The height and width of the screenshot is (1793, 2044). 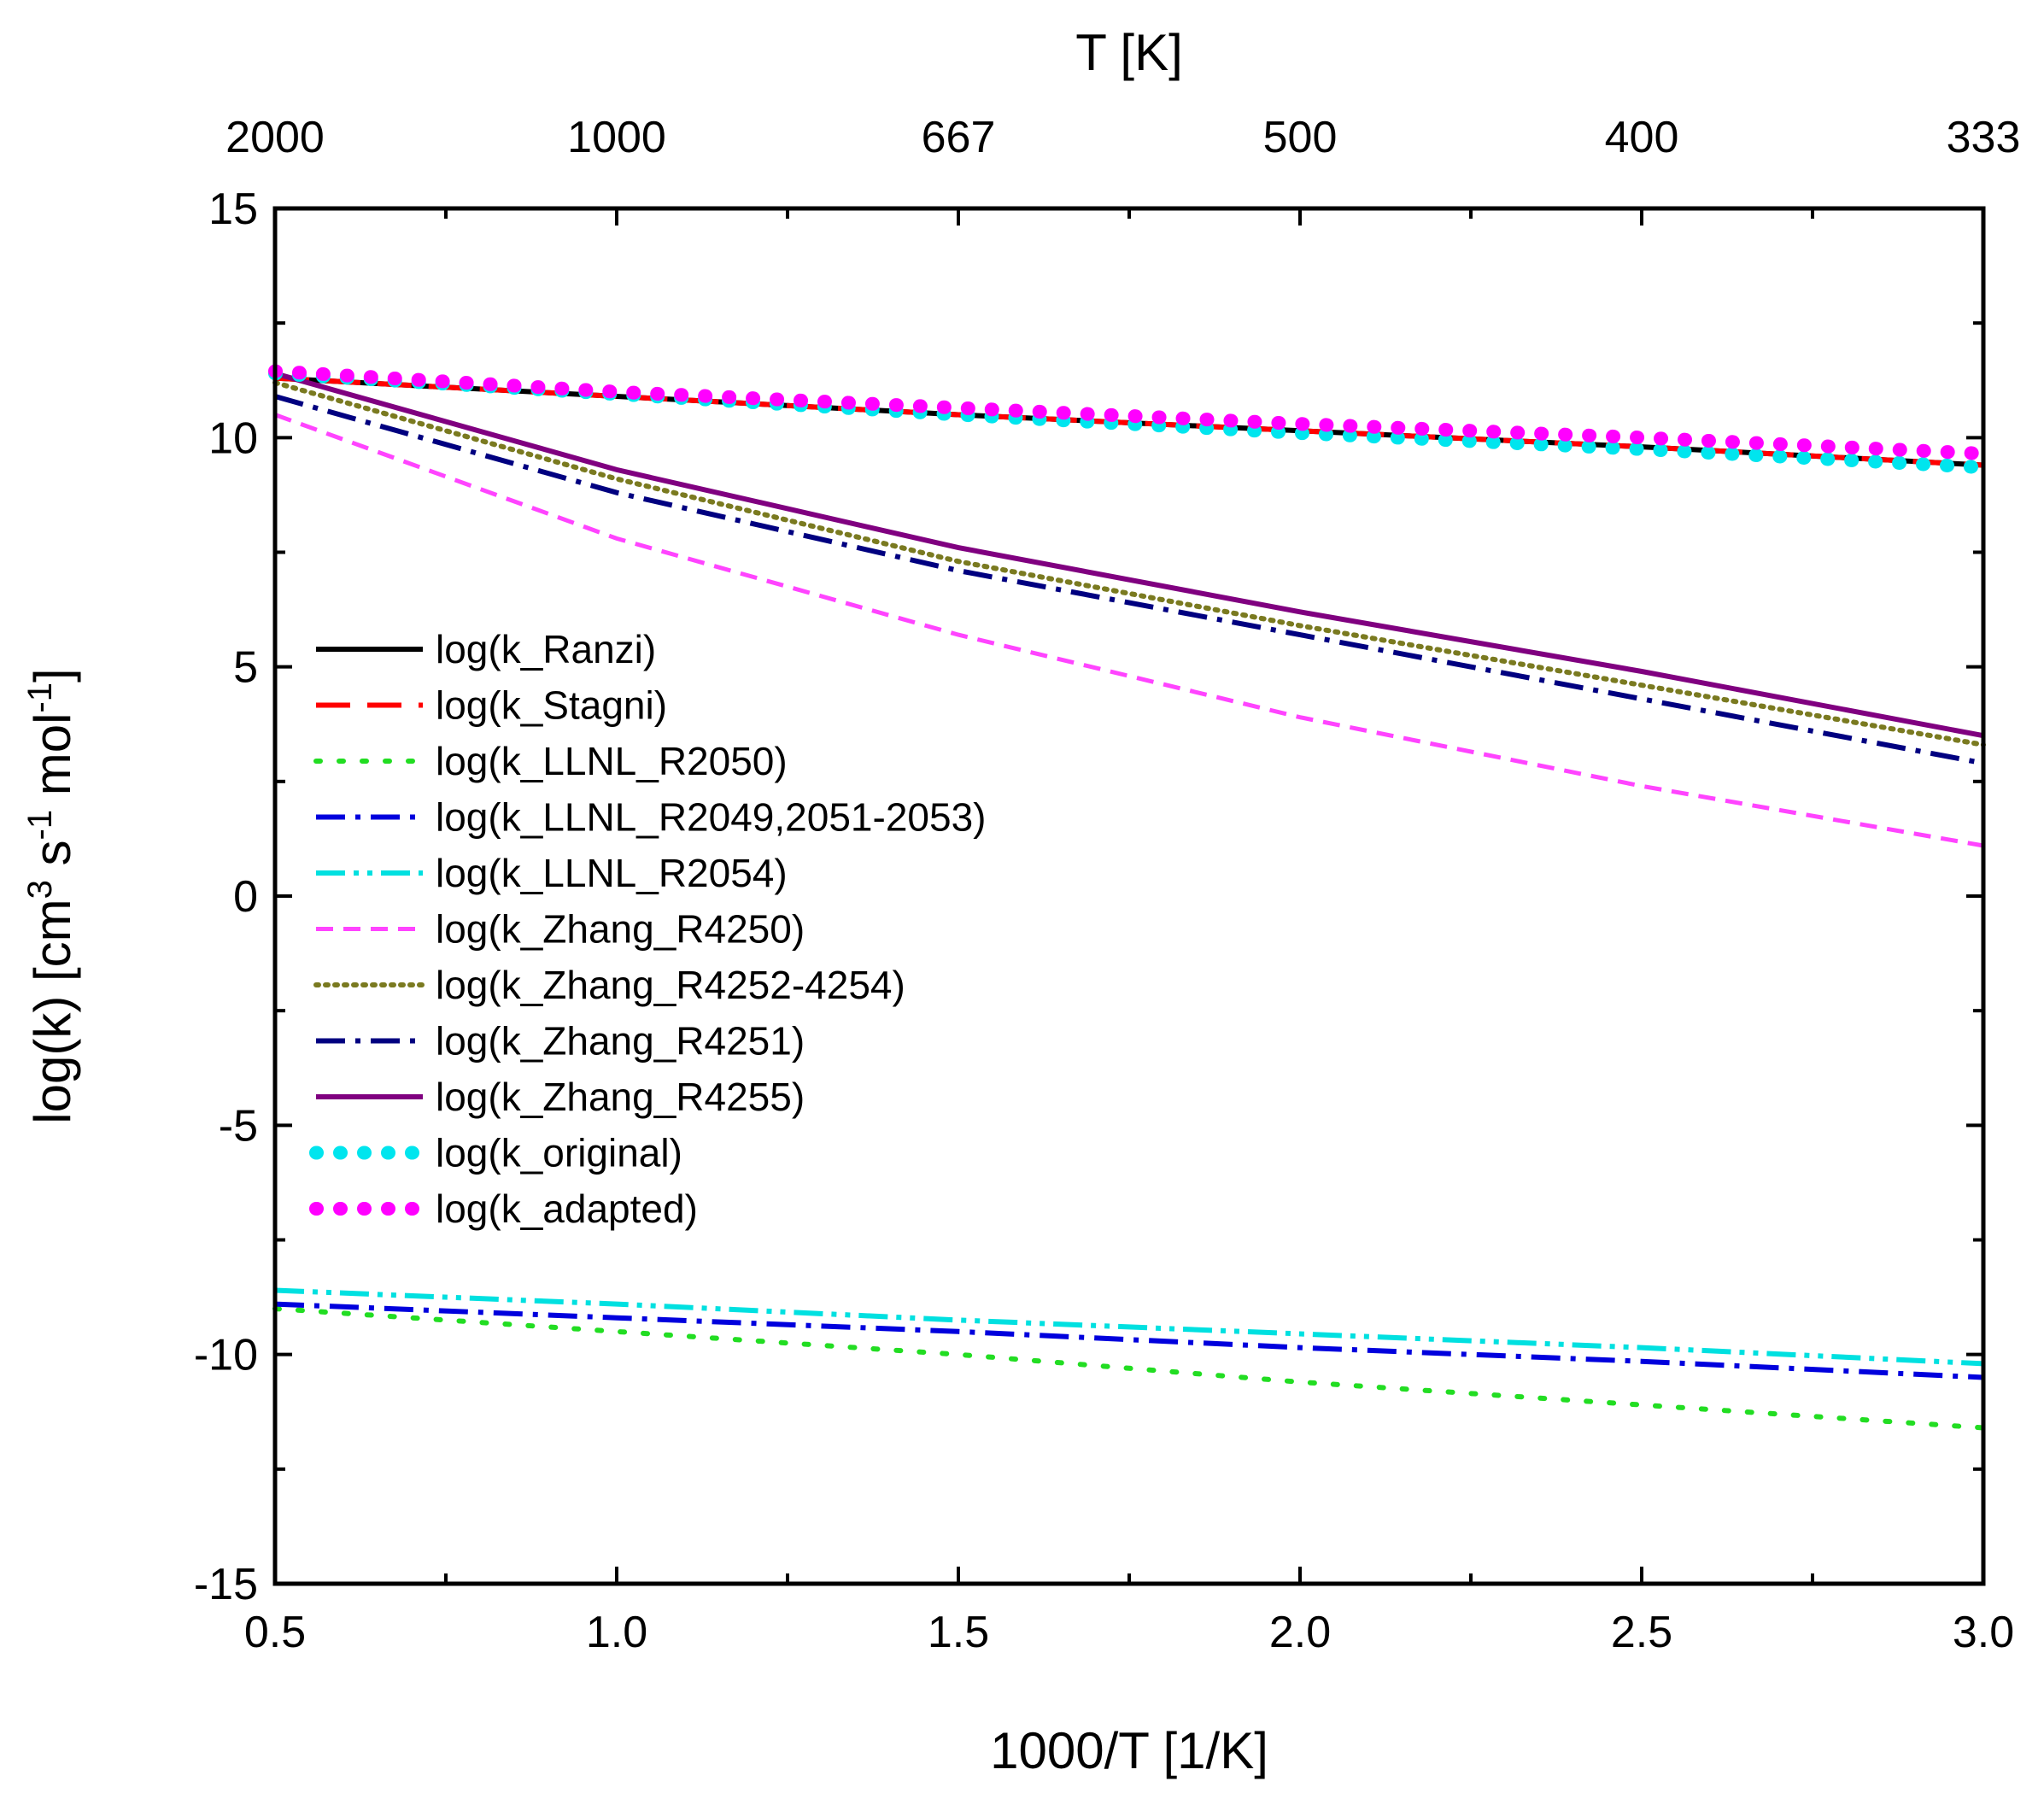 What do you see at coordinates (1129, 1750) in the screenshot?
I see `x-axis-title: 1000/T [1/K]` at bounding box center [1129, 1750].